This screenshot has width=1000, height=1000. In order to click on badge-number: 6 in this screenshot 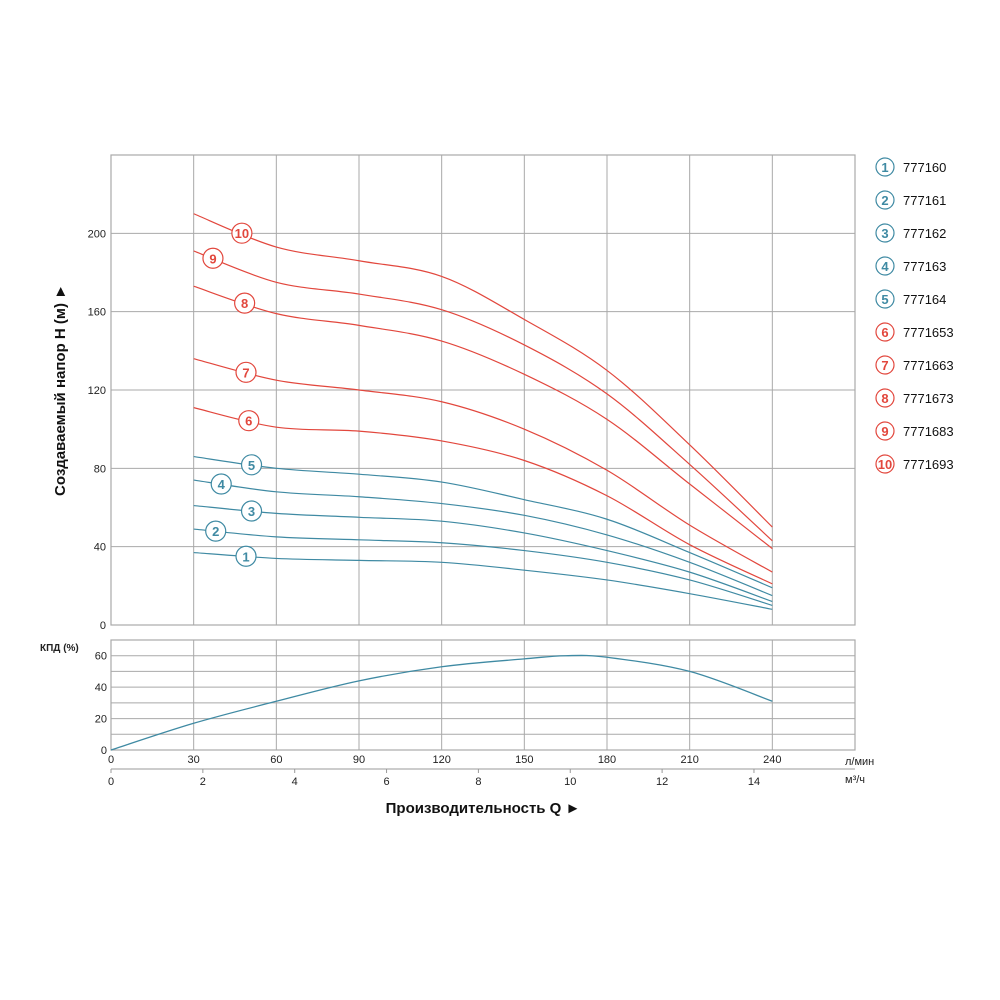, I will do `click(248, 421)`.